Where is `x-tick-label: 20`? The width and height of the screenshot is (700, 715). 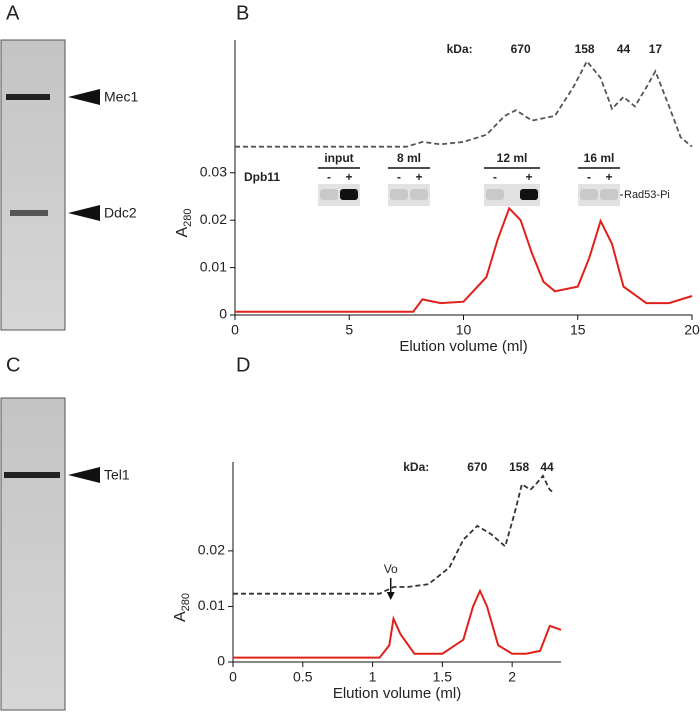 x-tick-label: 20 is located at coordinates (692, 330).